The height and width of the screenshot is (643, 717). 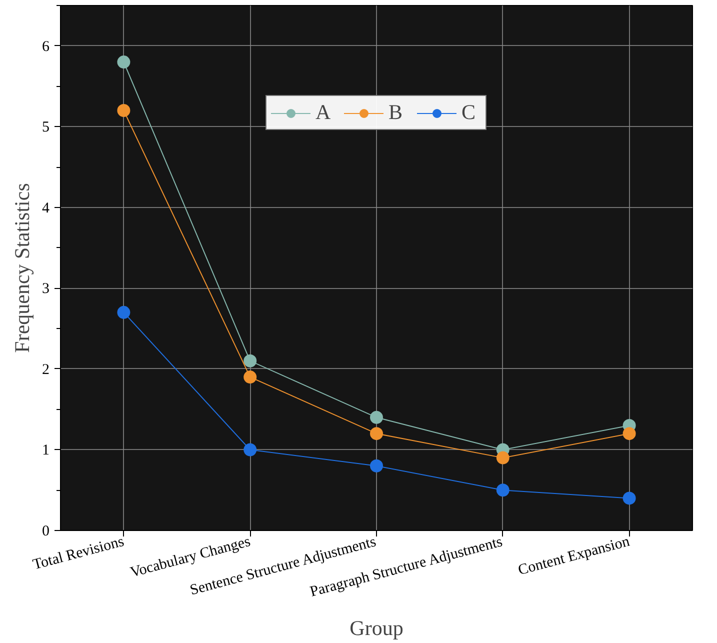 I want to click on y-tick-label: 0, so click(x=46, y=532).